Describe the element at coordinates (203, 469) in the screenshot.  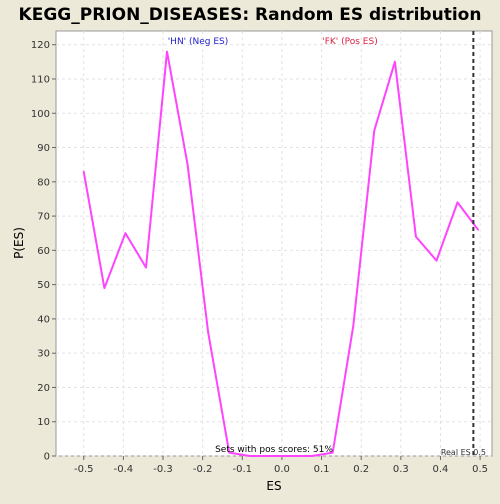
I see `x-tick-label: -0.2` at that location.